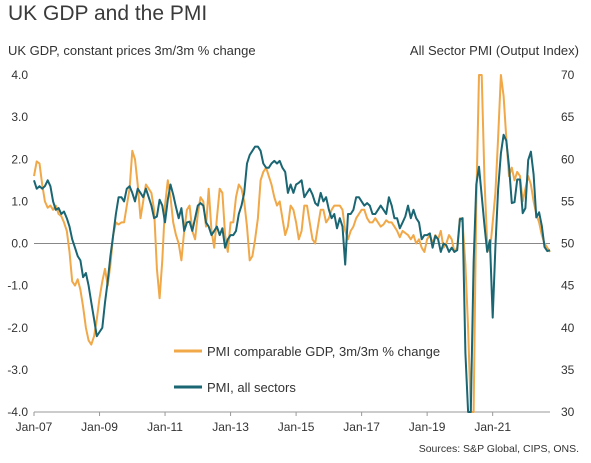 The image size is (591, 463). Describe the element at coordinates (296, 427) in the screenshot. I see `x-tick-label: Jan-15` at that location.